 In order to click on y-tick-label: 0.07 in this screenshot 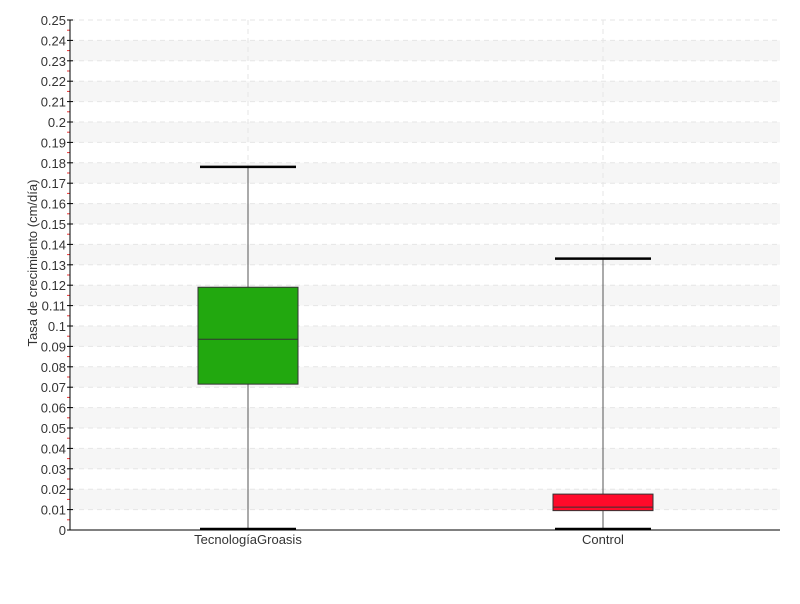, I will do `click(53, 387)`.